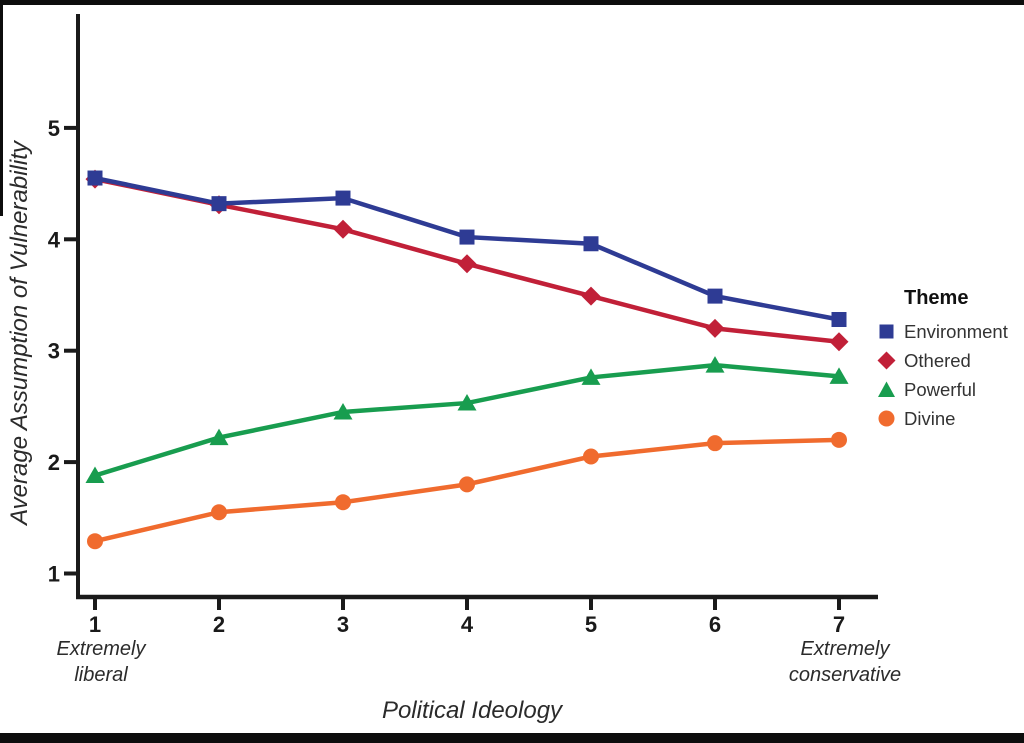 The image size is (1024, 743). Describe the element at coordinates (54, 462) in the screenshot. I see `y-tick-label: 2` at that location.